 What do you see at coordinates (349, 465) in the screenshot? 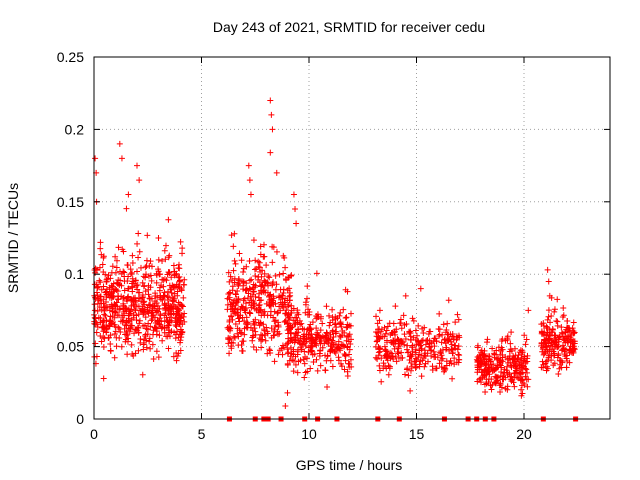
I see `x-axis-label: GPS time / hours` at bounding box center [349, 465].